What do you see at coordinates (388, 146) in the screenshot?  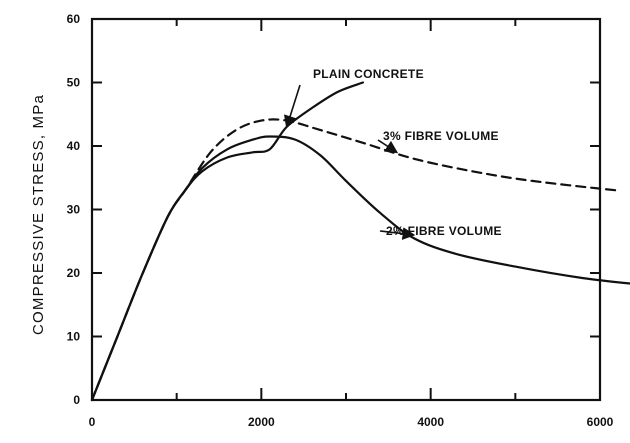 I see `annotation-3pct-arrow` at bounding box center [388, 146].